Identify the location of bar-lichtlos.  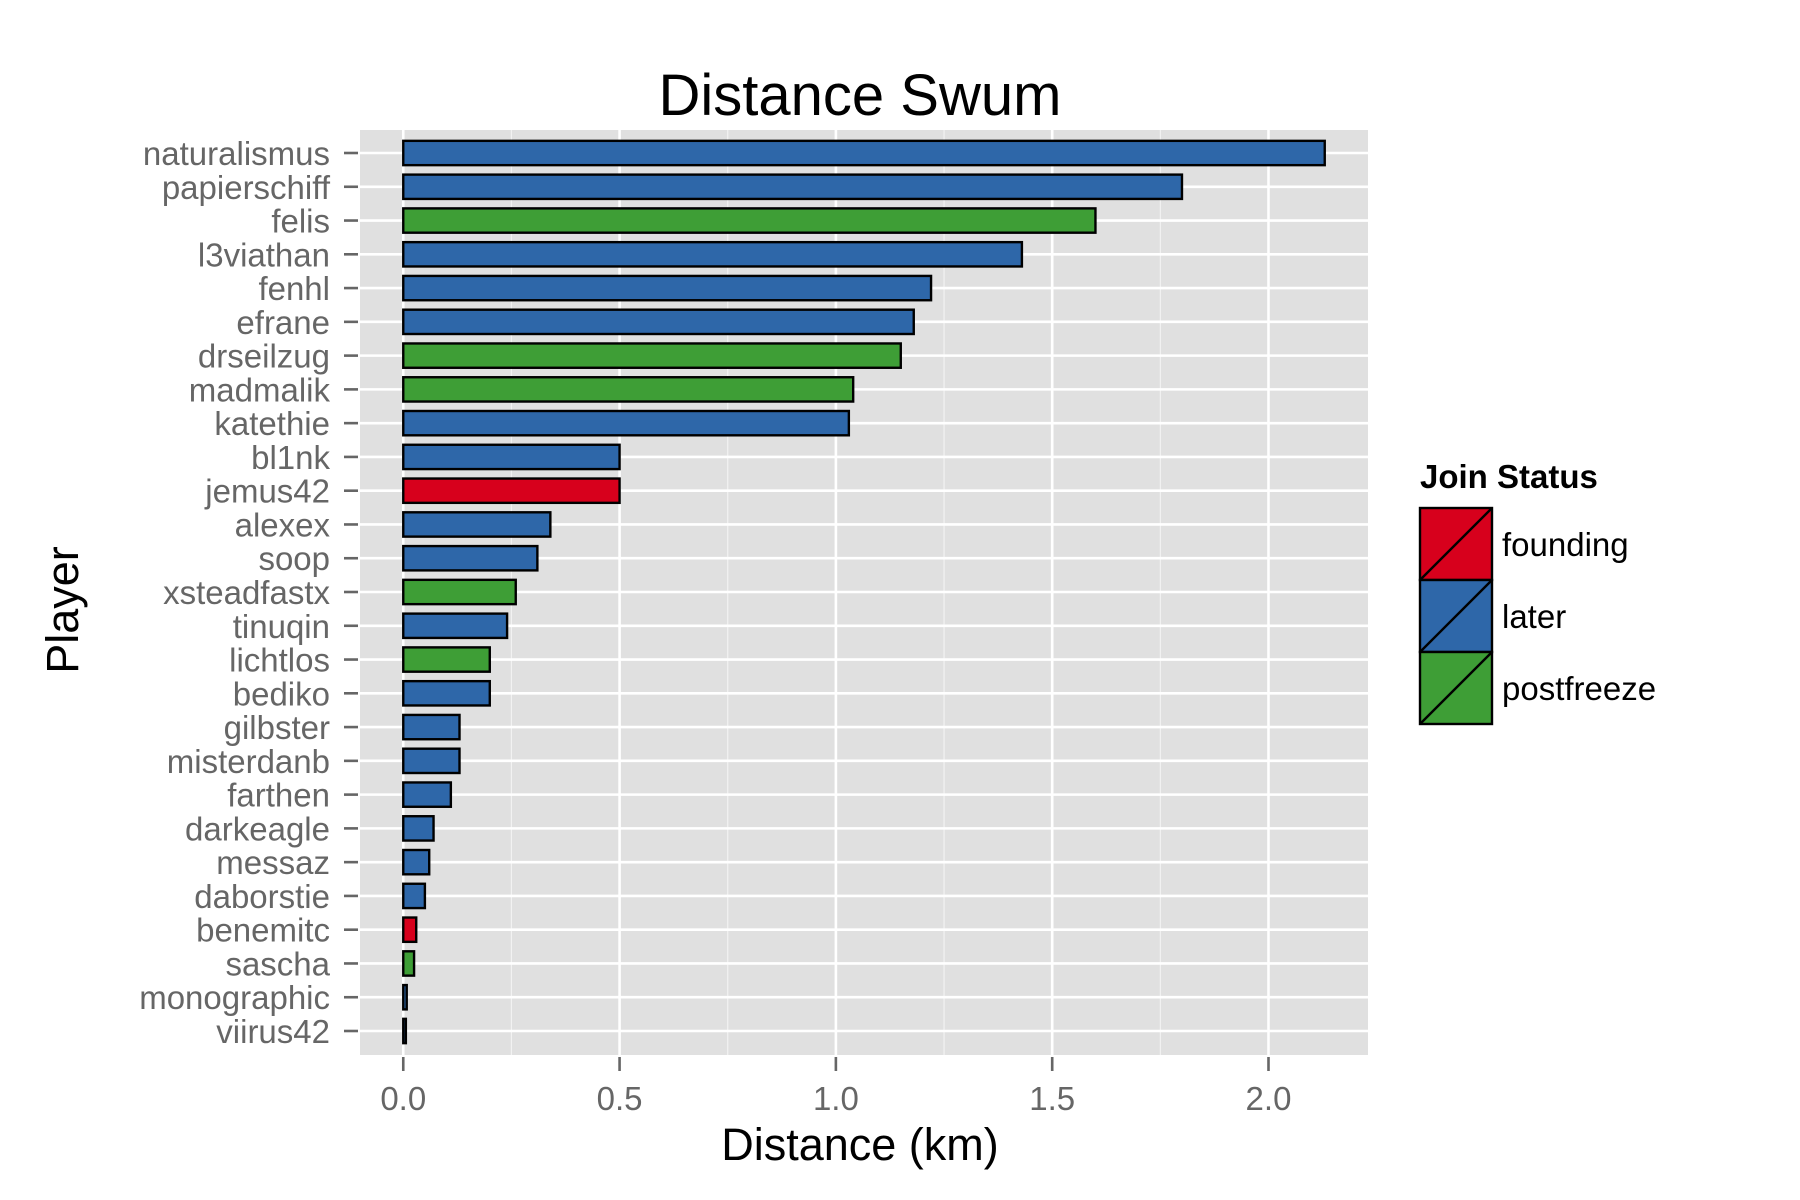
(446, 659).